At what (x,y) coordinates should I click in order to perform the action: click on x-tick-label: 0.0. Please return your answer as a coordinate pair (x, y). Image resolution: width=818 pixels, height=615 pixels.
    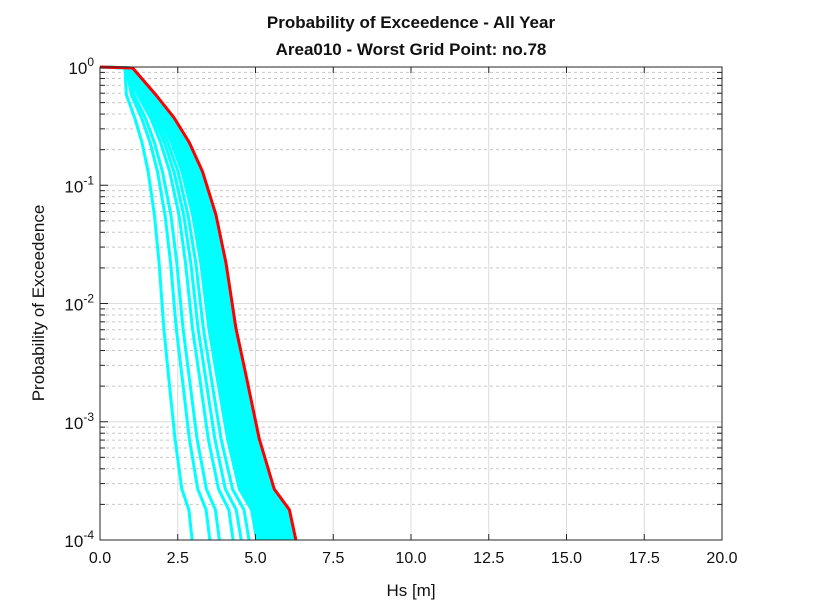
    Looking at the image, I should click on (100, 558).